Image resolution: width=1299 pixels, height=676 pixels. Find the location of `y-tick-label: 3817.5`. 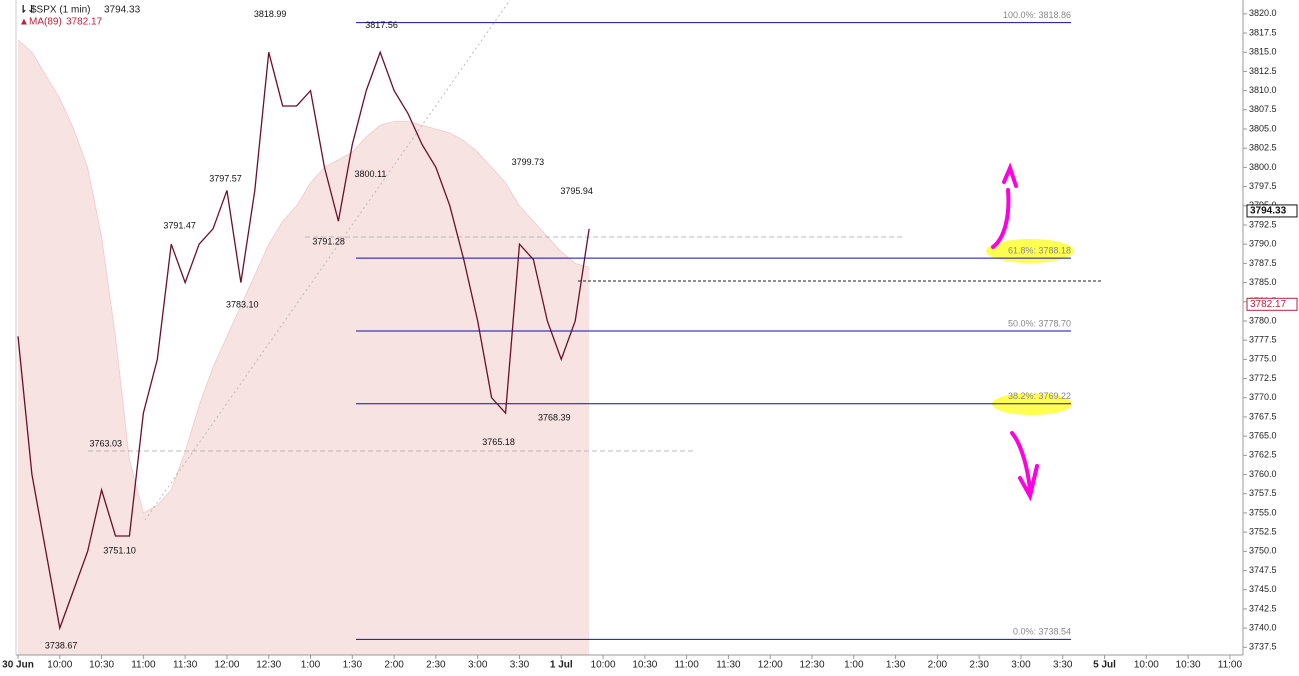

y-tick-label: 3817.5 is located at coordinates (1263, 32).